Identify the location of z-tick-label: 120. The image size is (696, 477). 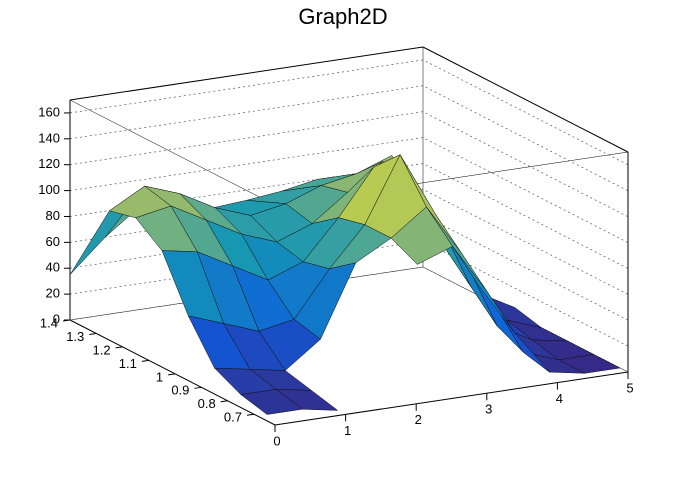
(49, 163).